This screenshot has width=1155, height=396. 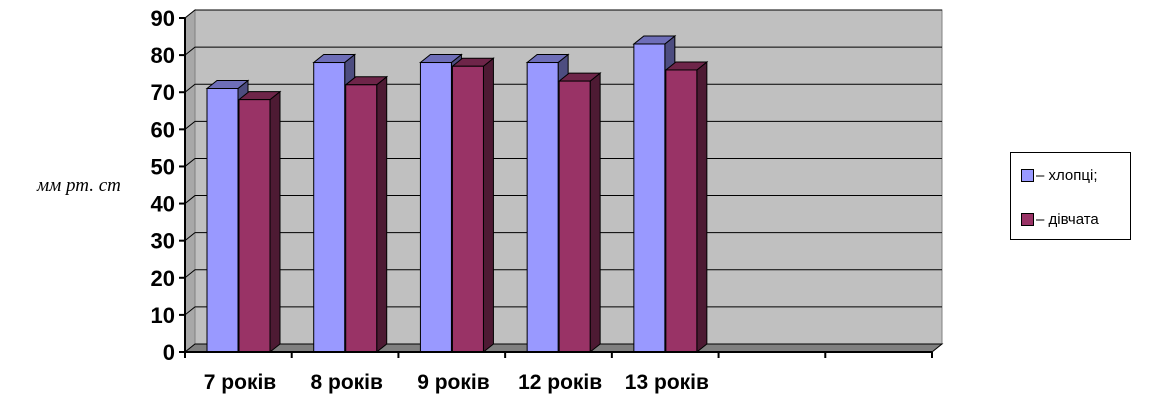 What do you see at coordinates (79, 185) in the screenshot?
I see `y-axis-label: мм рт. ст` at bounding box center [79, 185].